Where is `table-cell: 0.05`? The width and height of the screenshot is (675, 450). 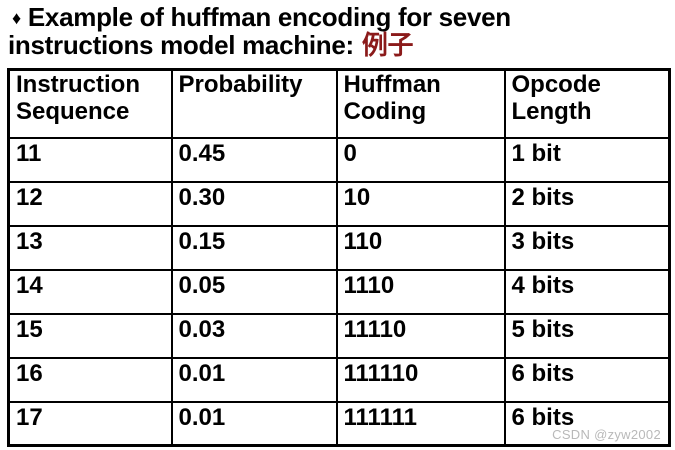 table-cell: 0.05 is located at coordinates (254, 291).